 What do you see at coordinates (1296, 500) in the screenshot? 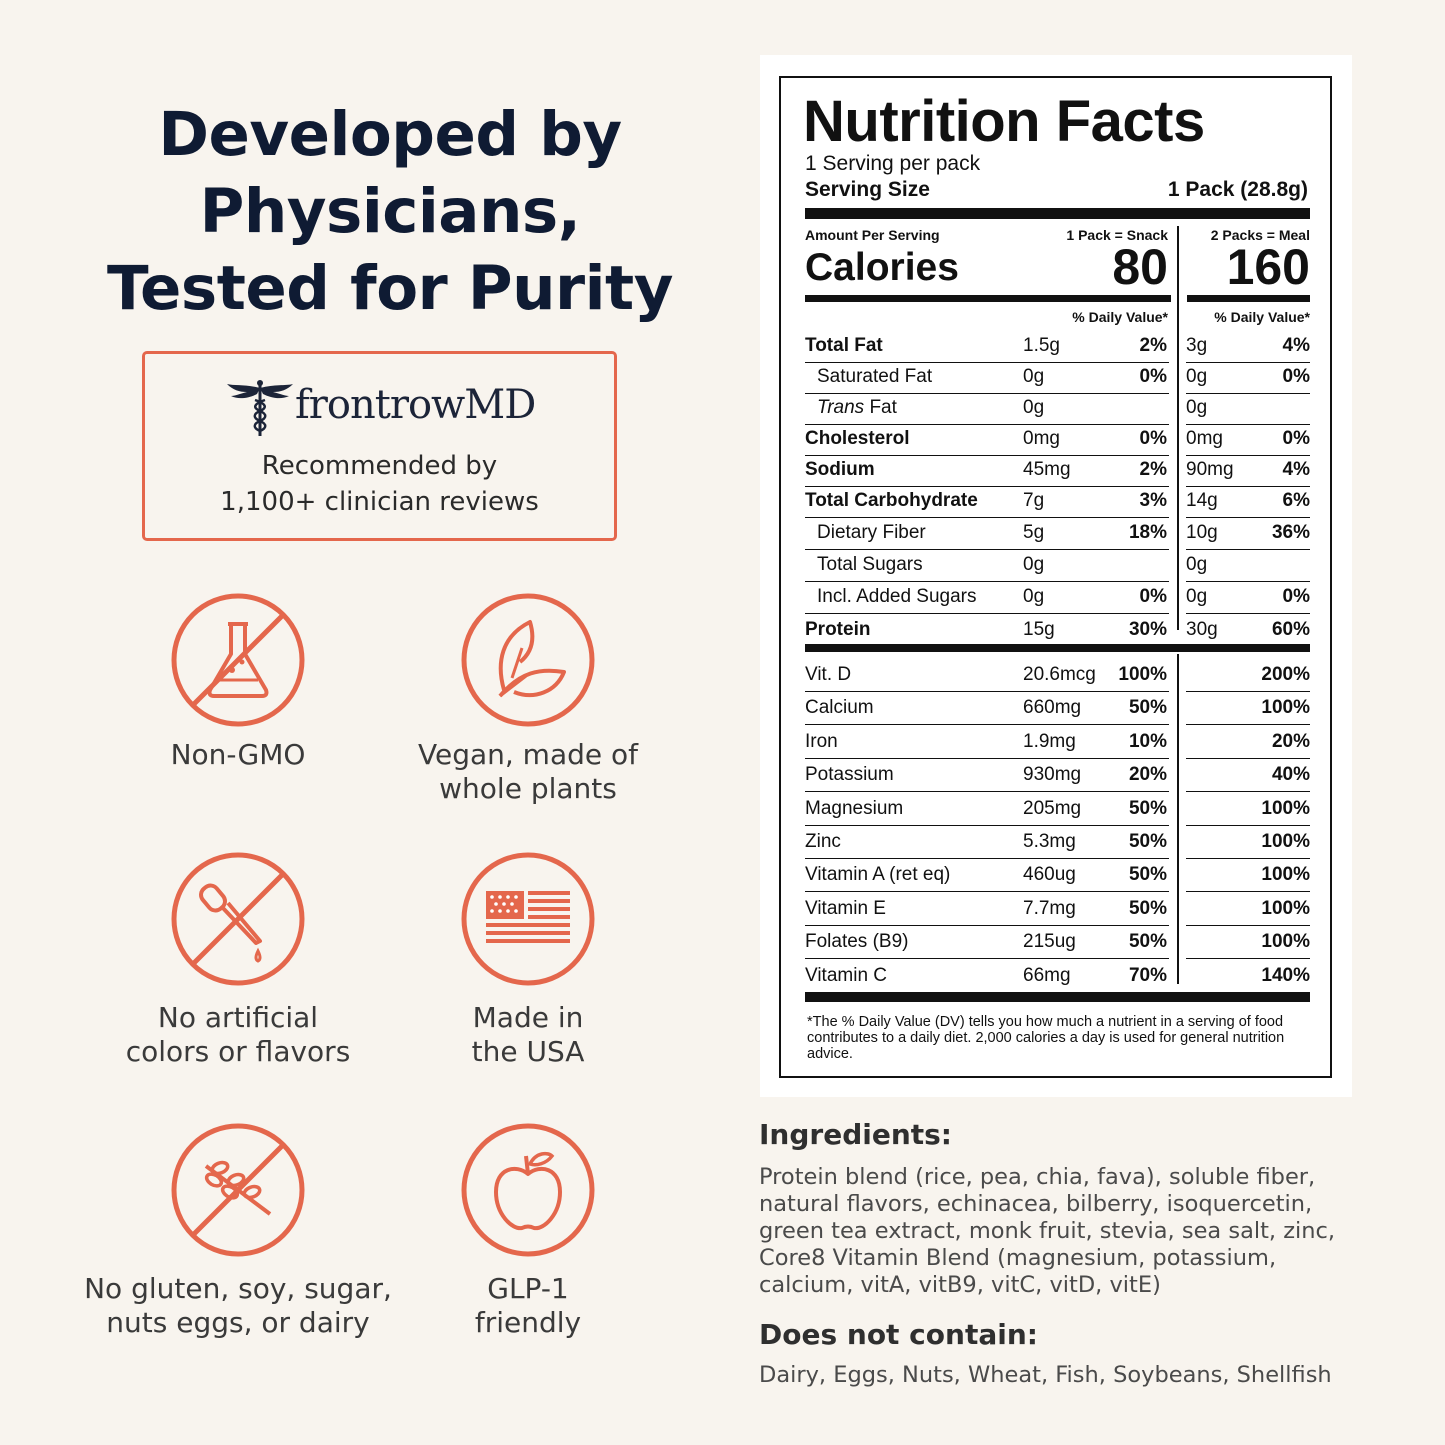
I see `dv-meal: 6%` at bounding box center [1296, 500].